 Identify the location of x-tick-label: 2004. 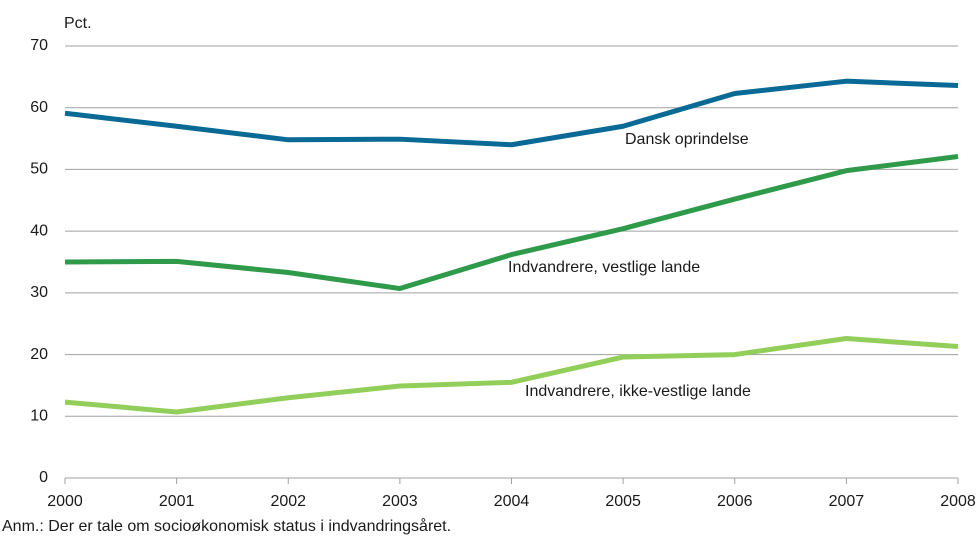
(512, 501).